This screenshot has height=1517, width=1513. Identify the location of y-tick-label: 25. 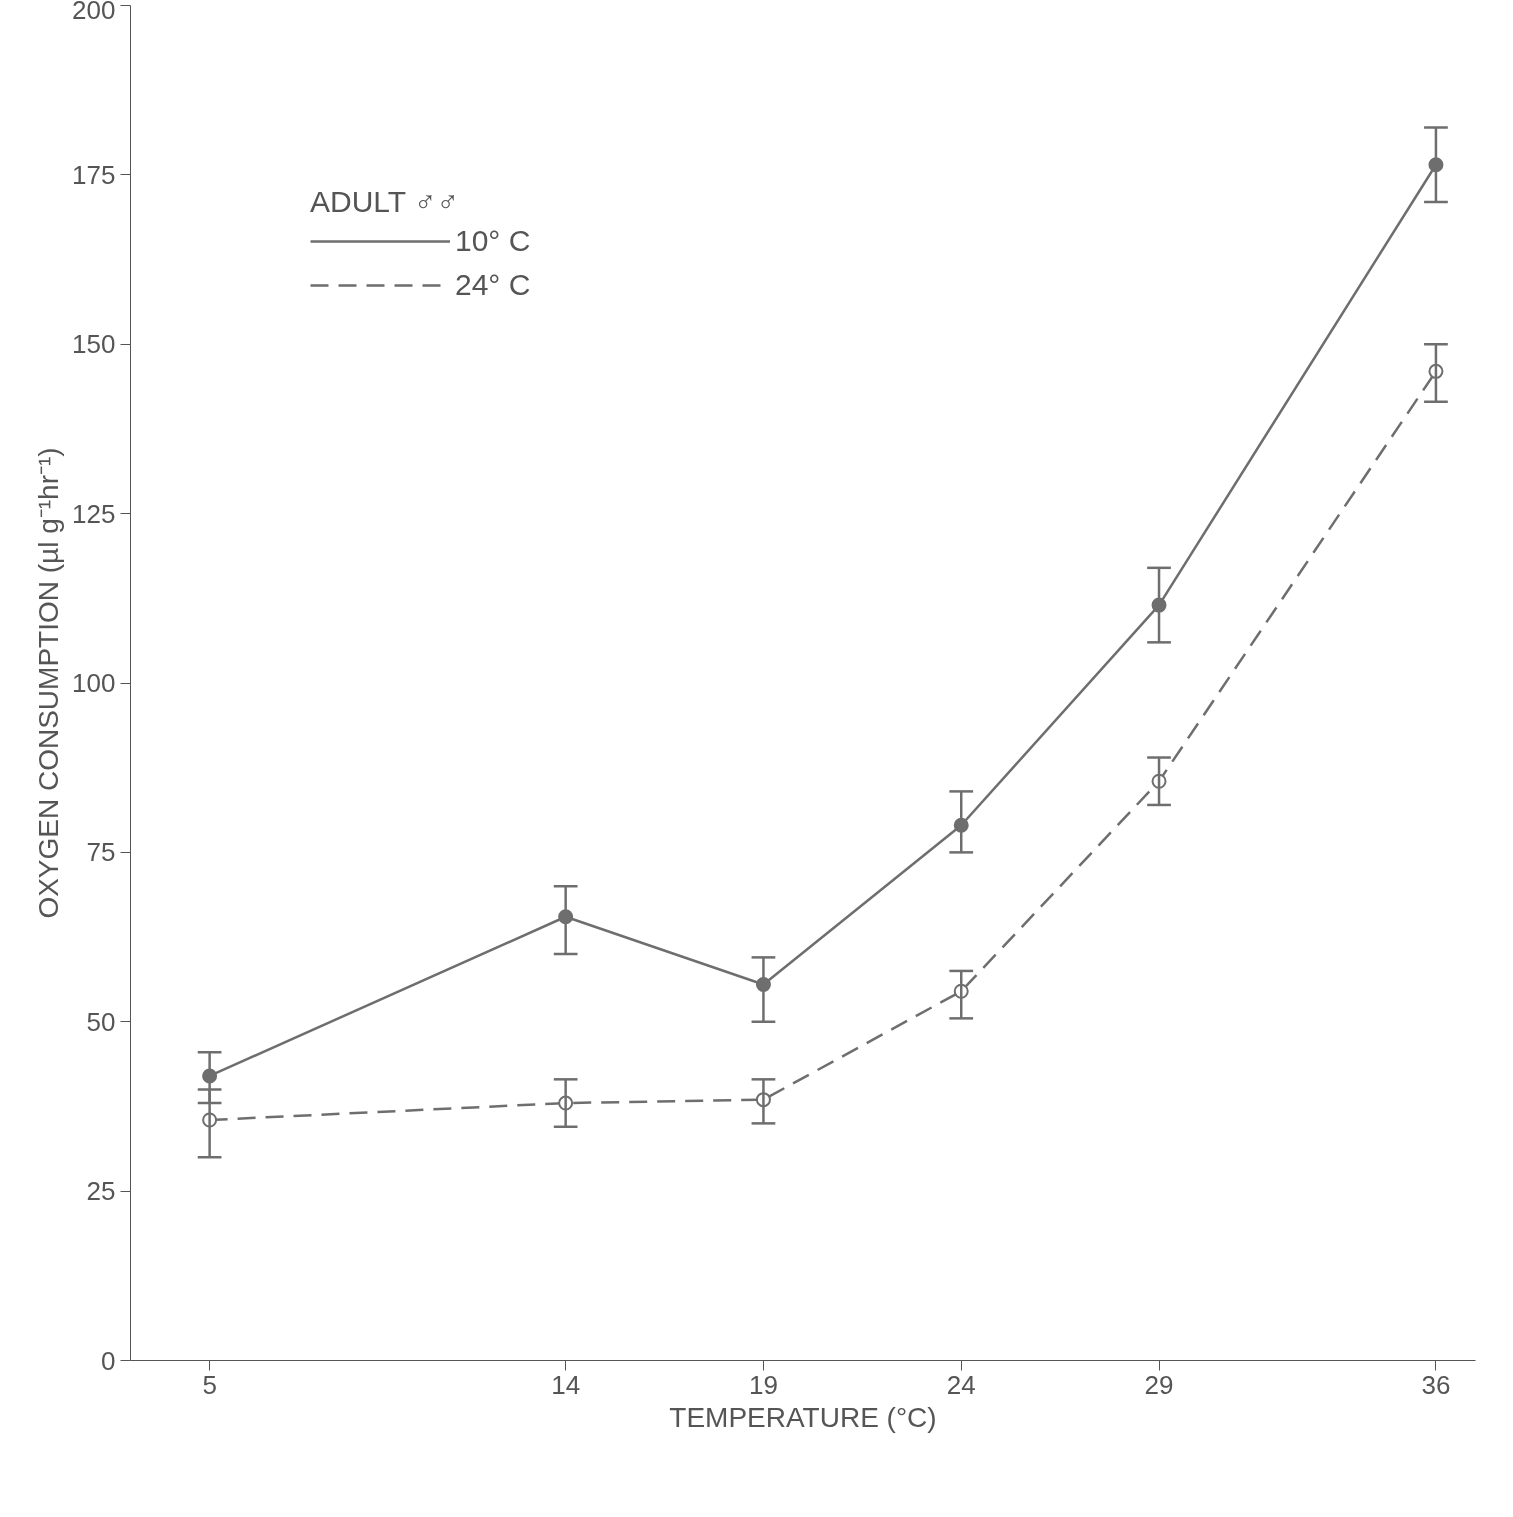
(101, 1191).